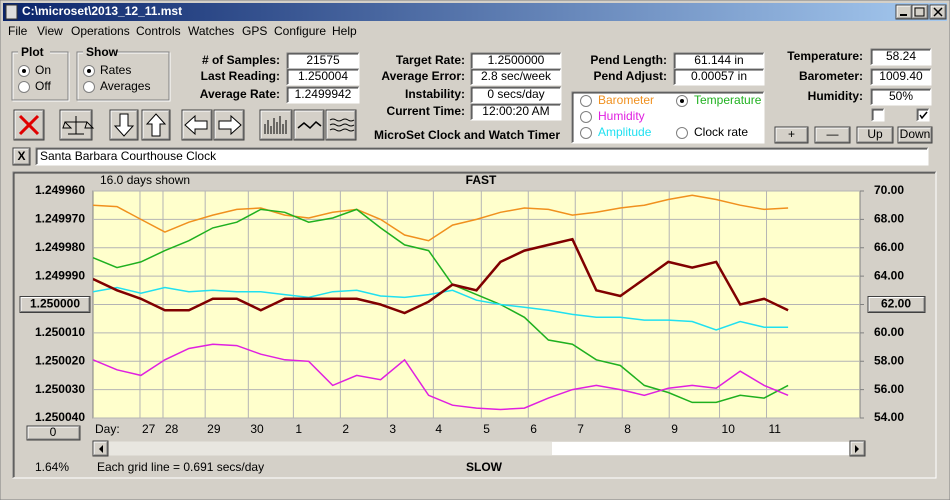  I want to click on menu-item: View, so click(50, 31).